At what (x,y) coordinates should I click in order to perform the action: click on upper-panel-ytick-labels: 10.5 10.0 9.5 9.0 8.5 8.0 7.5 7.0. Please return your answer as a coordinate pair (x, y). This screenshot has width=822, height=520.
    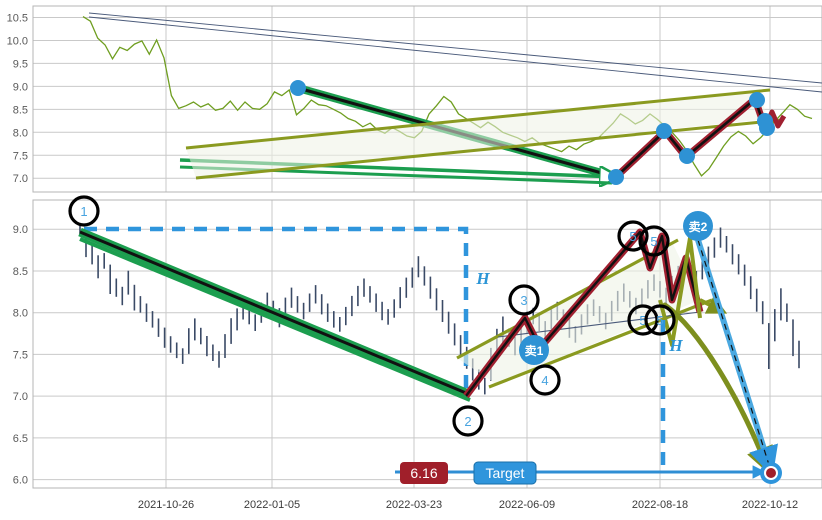
    Looking at the image, I should click on (17, 98).